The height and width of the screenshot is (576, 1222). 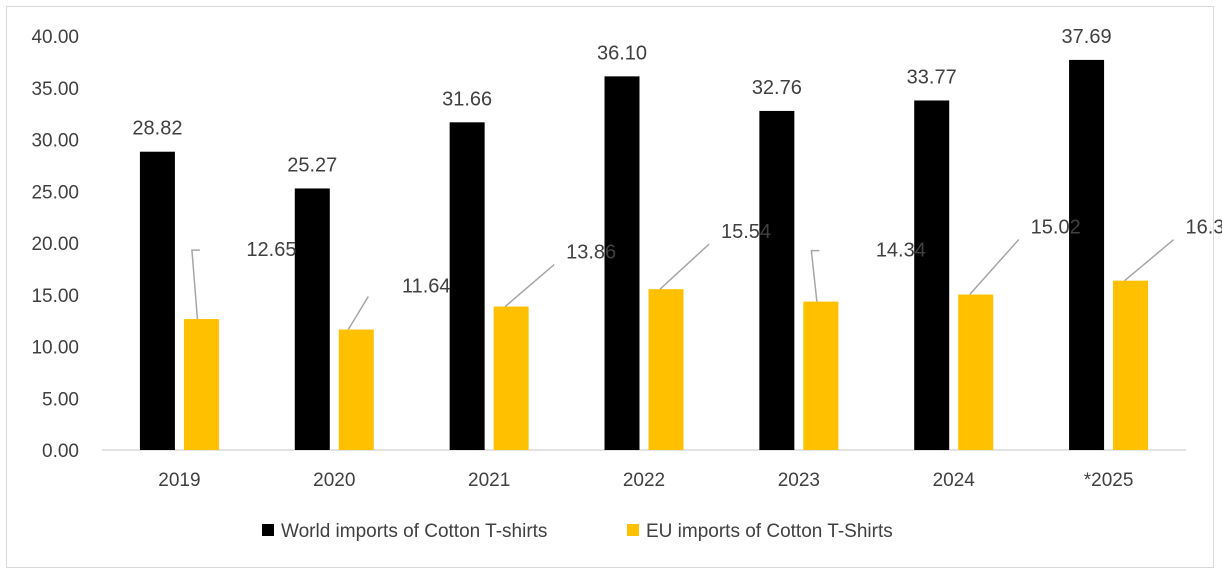 What do you see at coordinates (334, 480) in the screenshot?
I see `x-tick-label: 2020` at bounding box center [334, 480].